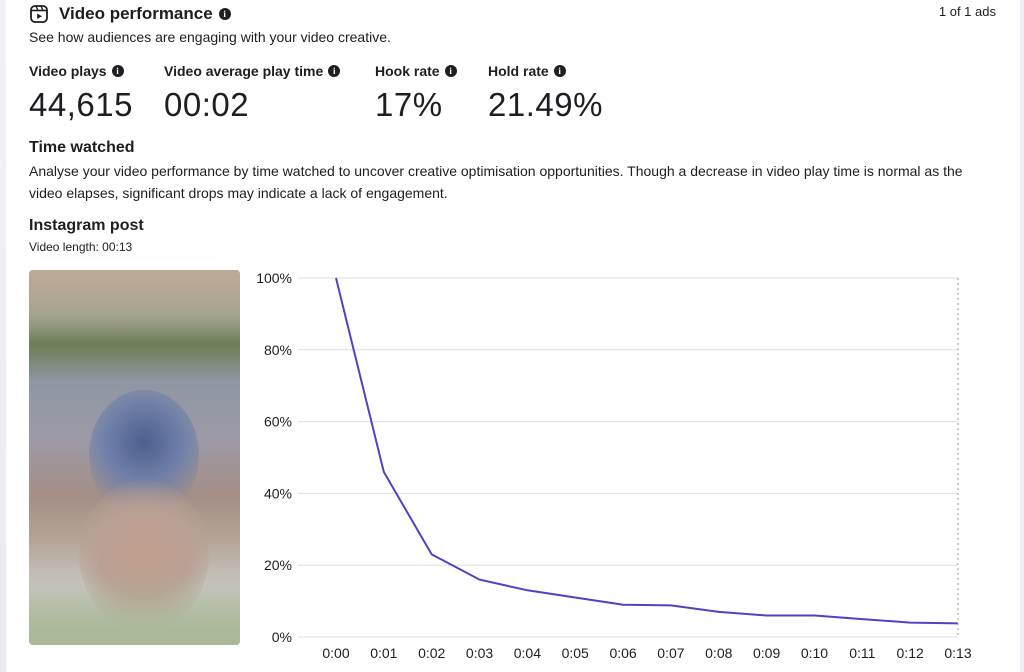 Image resolution: width=1024 pixels, height=672 pixels. I want to click on y-axis-ticks: 0% 20% 40% 60% 80% 100%, so click(274, 457).